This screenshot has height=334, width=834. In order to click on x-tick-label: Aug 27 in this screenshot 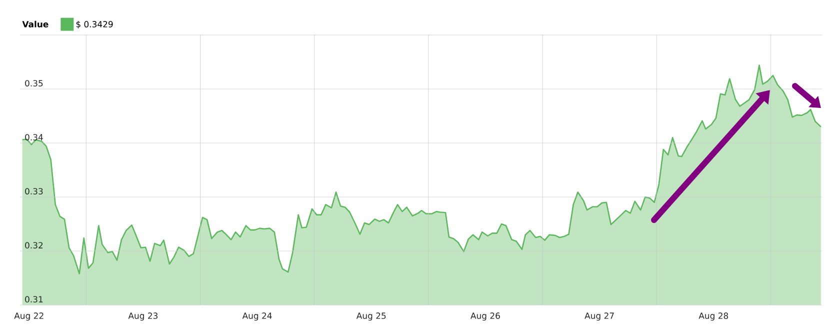, I will do `click(599, 316)`.